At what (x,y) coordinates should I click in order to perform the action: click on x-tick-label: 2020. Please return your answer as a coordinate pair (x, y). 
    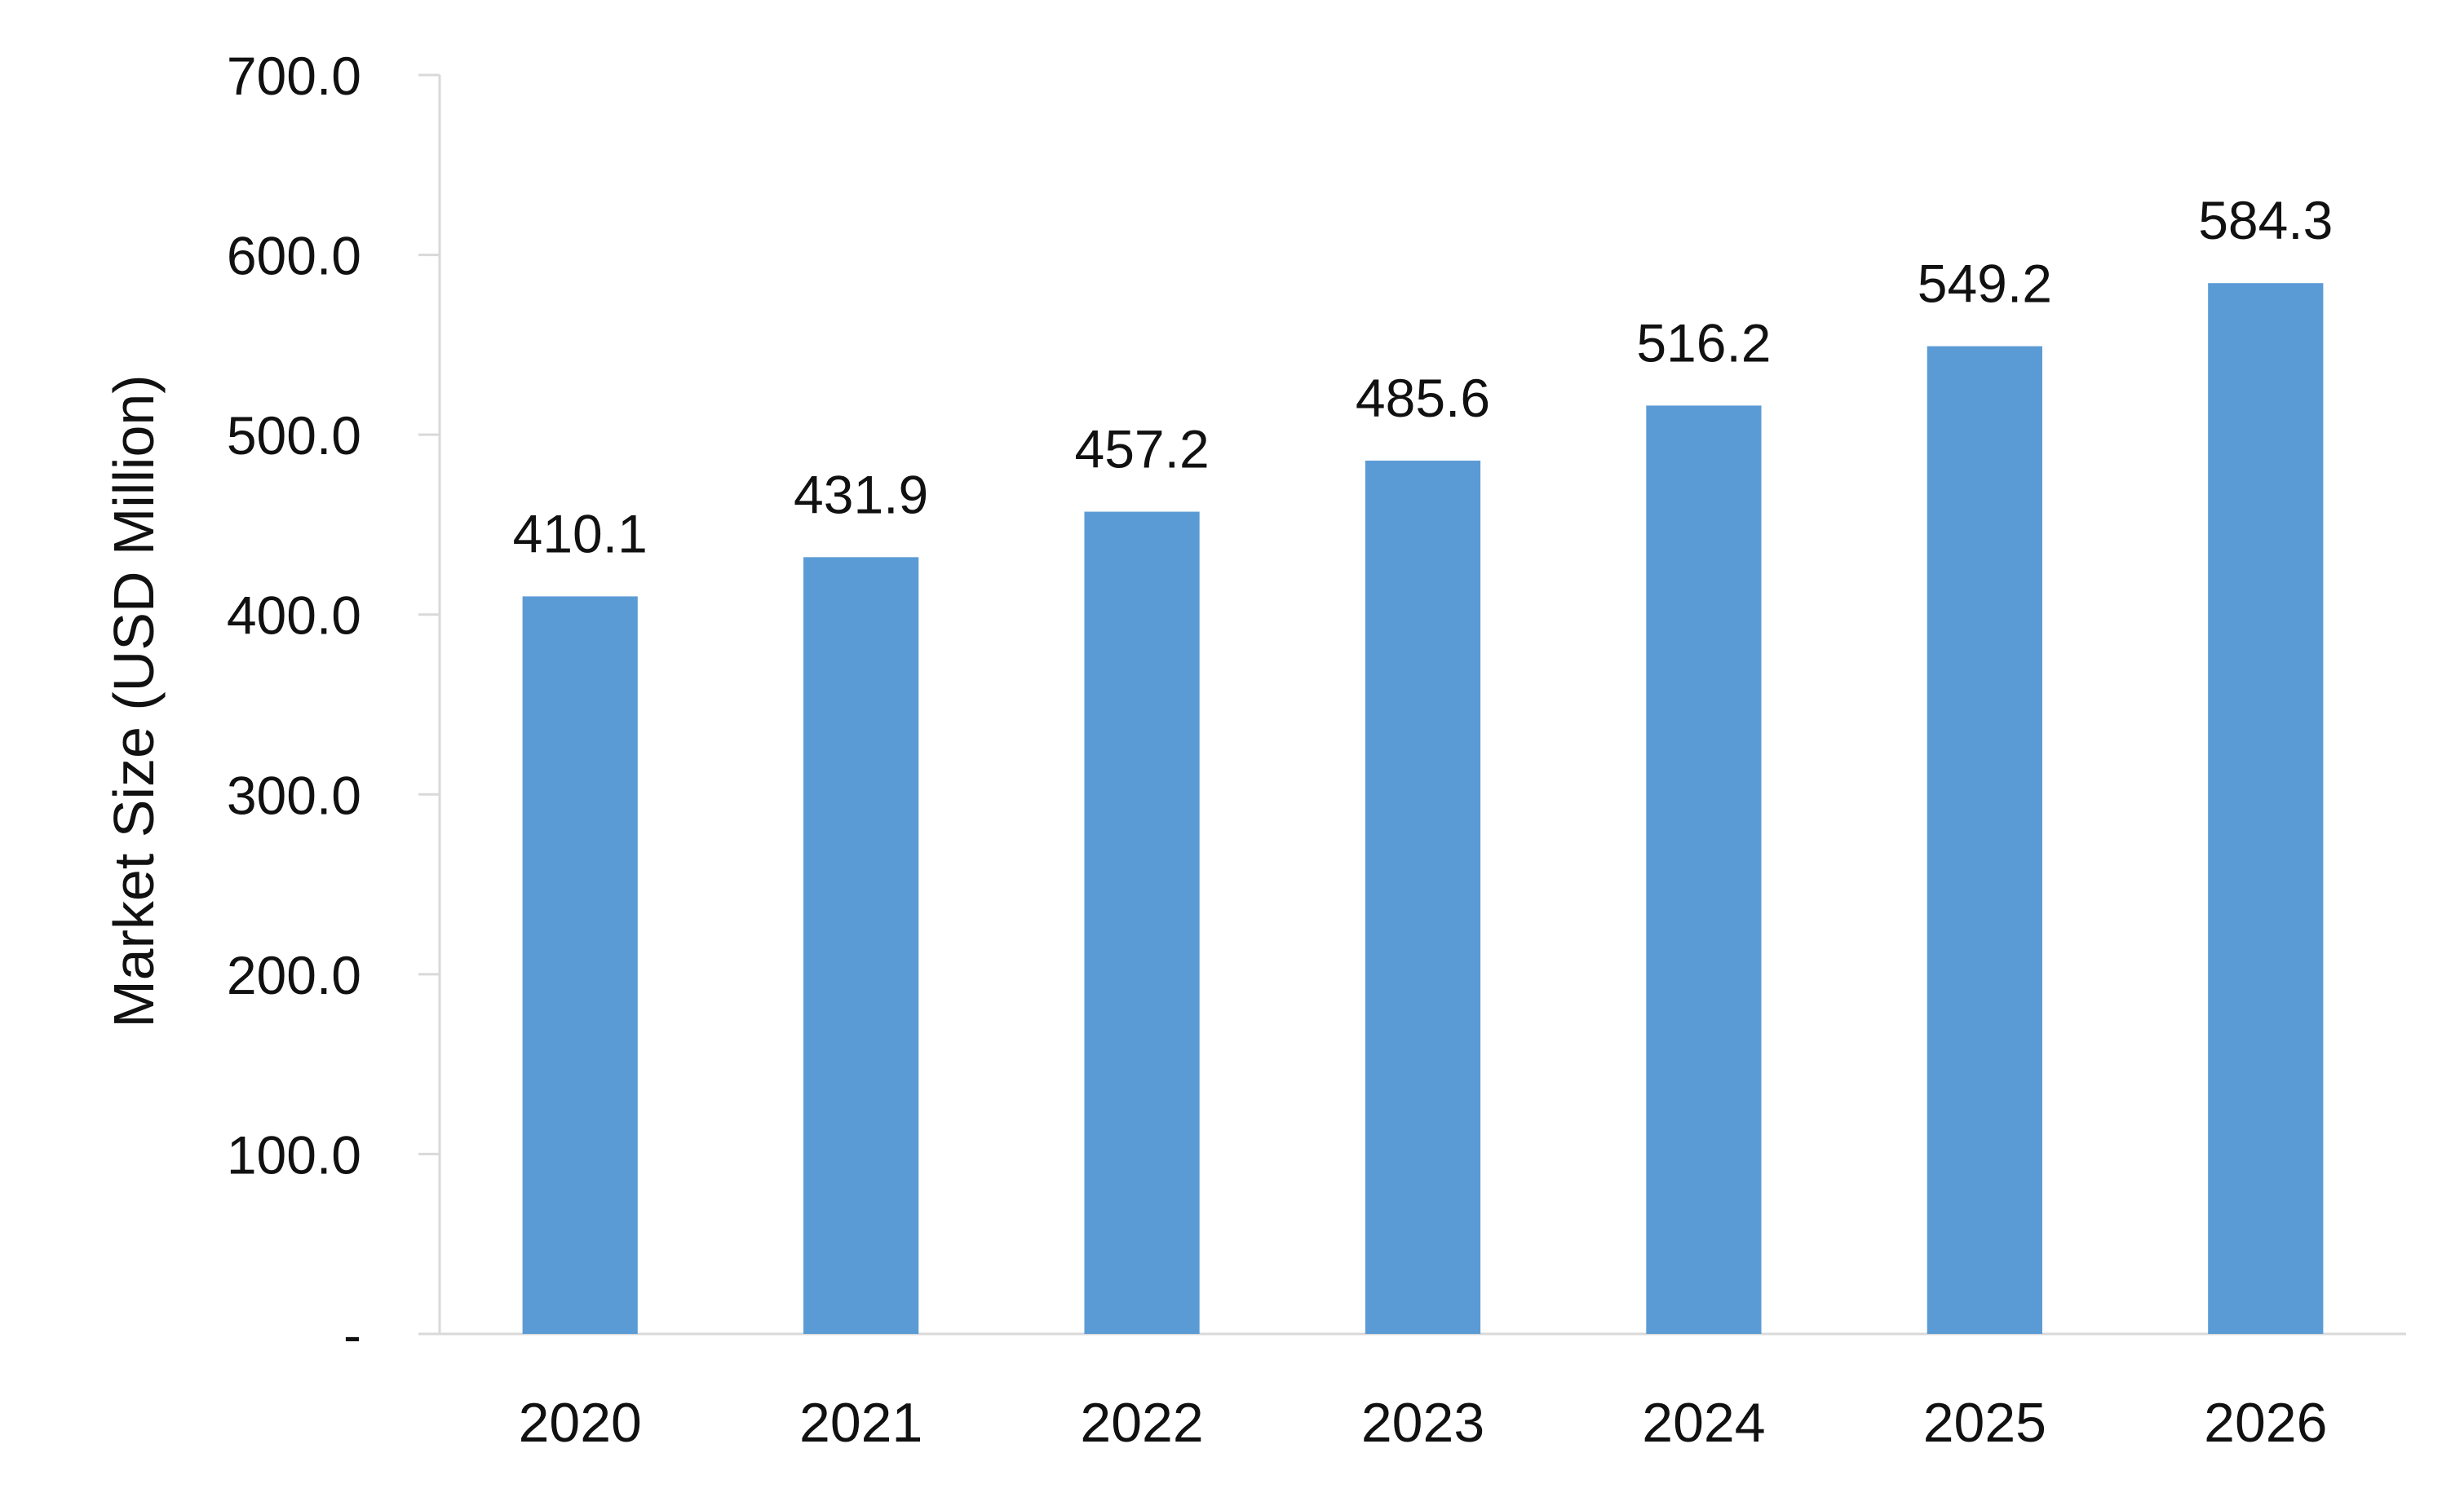
    Looking at the image, I should click on (580, 1423).